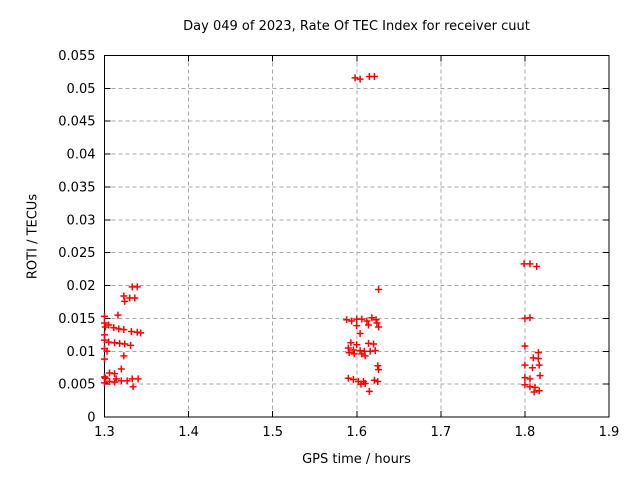 This screenshot has height=480, width=640. Describe the element at coordinates (33, 236) in the screenshot. I see `y-axis-label: ROTI / TECUs` at that location.